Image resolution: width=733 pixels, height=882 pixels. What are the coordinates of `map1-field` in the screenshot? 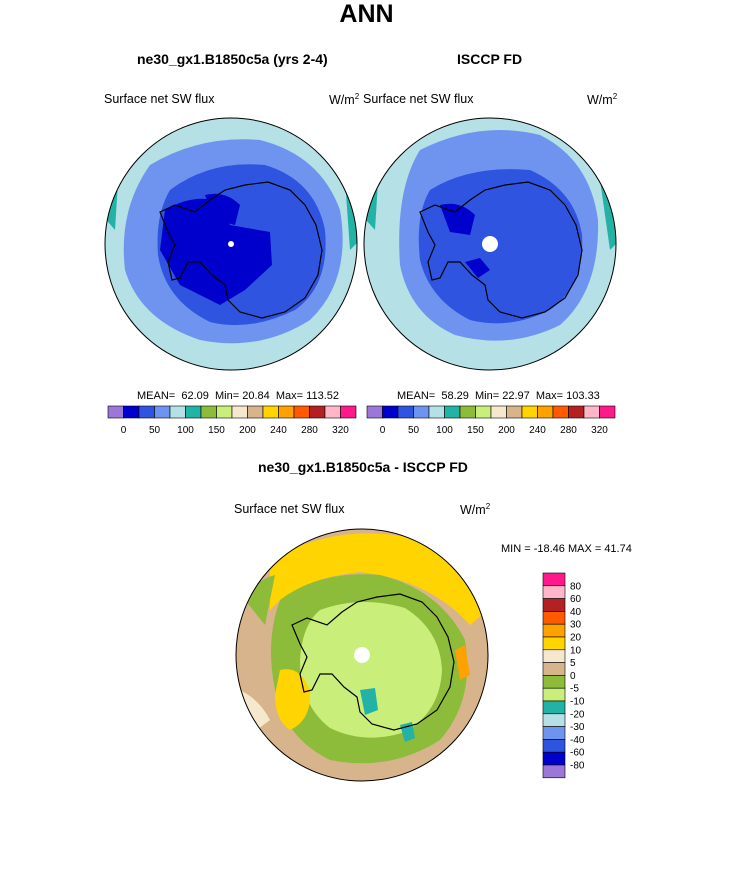 It's located at (231, 244).